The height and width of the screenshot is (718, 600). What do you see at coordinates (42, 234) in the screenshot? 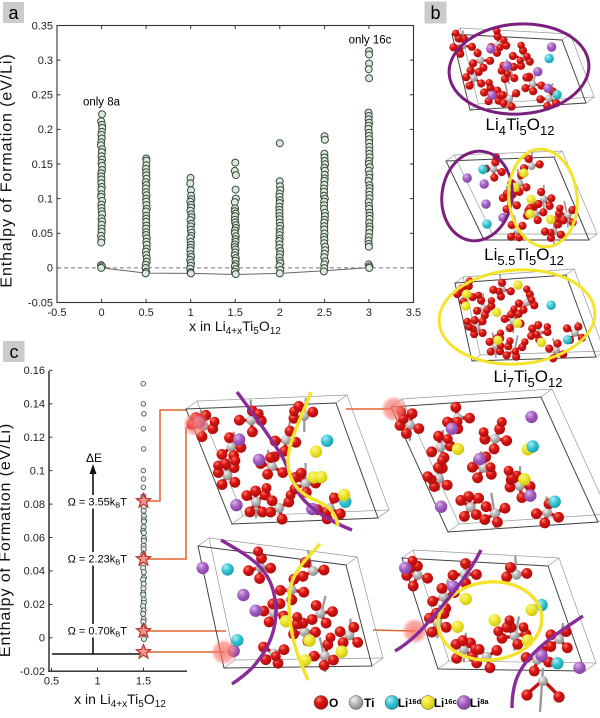
I see `svg-text: 0.05` at bounding box center [42, 234].